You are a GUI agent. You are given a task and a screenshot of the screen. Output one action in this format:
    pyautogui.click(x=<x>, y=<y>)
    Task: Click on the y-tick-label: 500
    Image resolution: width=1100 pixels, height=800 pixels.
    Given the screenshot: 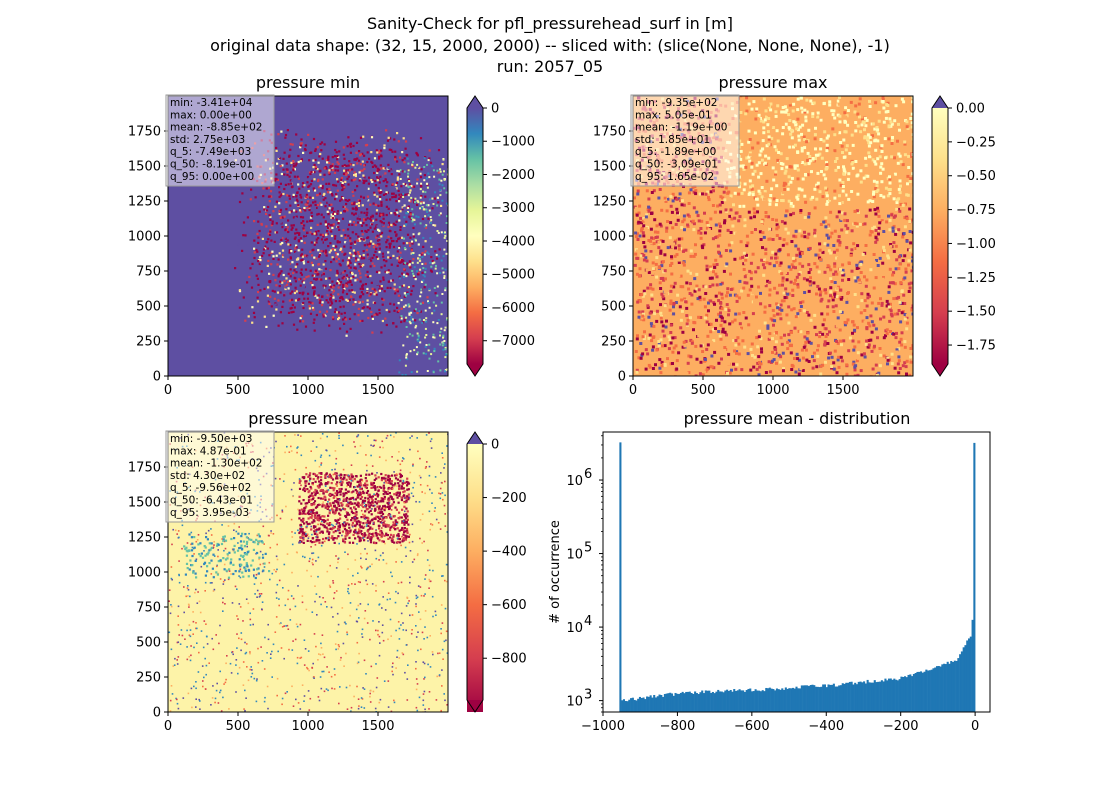 What is the action you would take?
    pyautogui.click(x=148, y=307)
    